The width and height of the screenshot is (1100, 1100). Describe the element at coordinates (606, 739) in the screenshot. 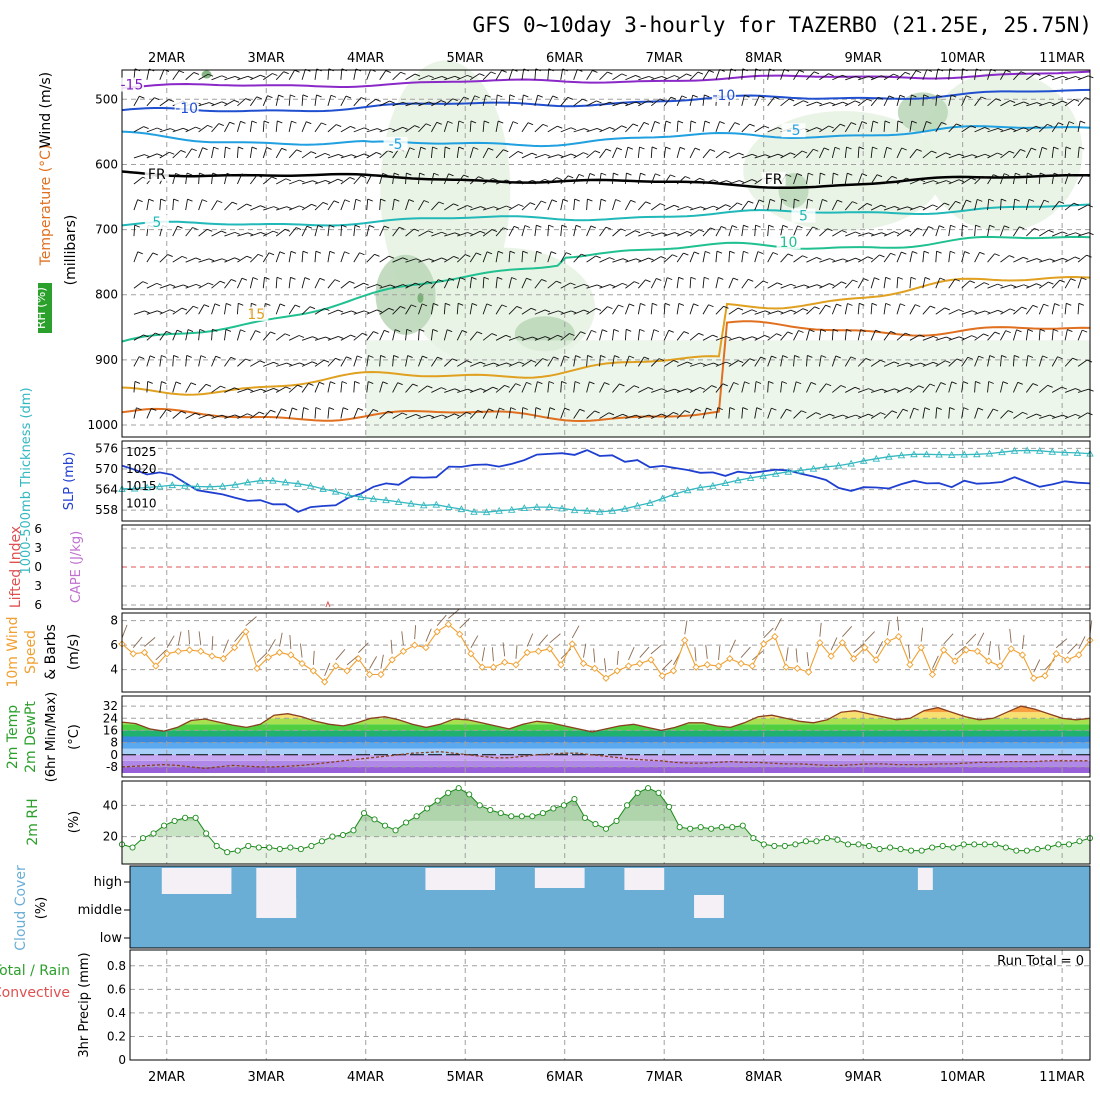

I see `temp-color-bands` at that location.